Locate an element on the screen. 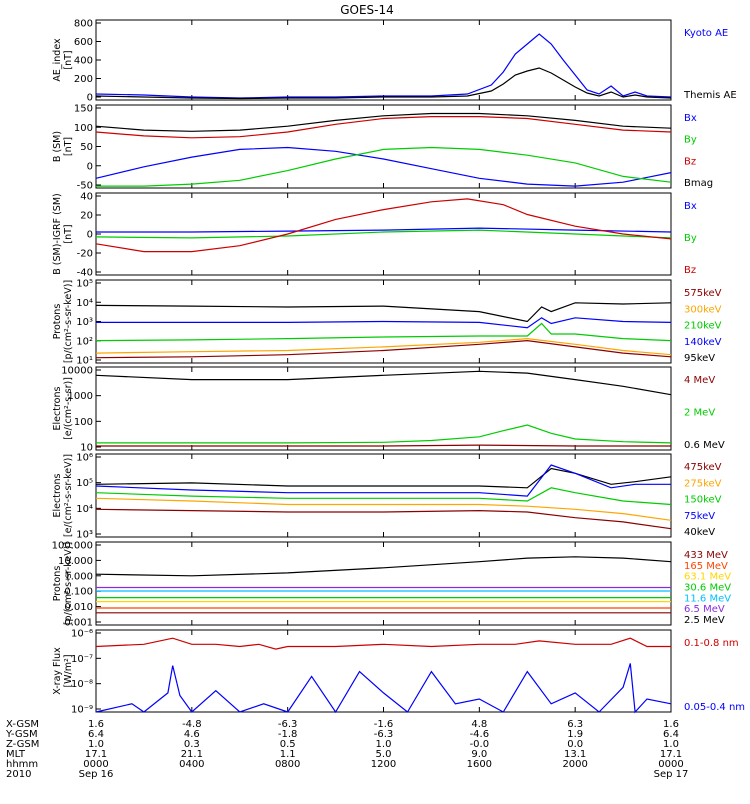 Image resolution: width=750 pixels, height=804 pixels. y-tick-label: 10⁻⁸ is located at coordinates (82, 684).